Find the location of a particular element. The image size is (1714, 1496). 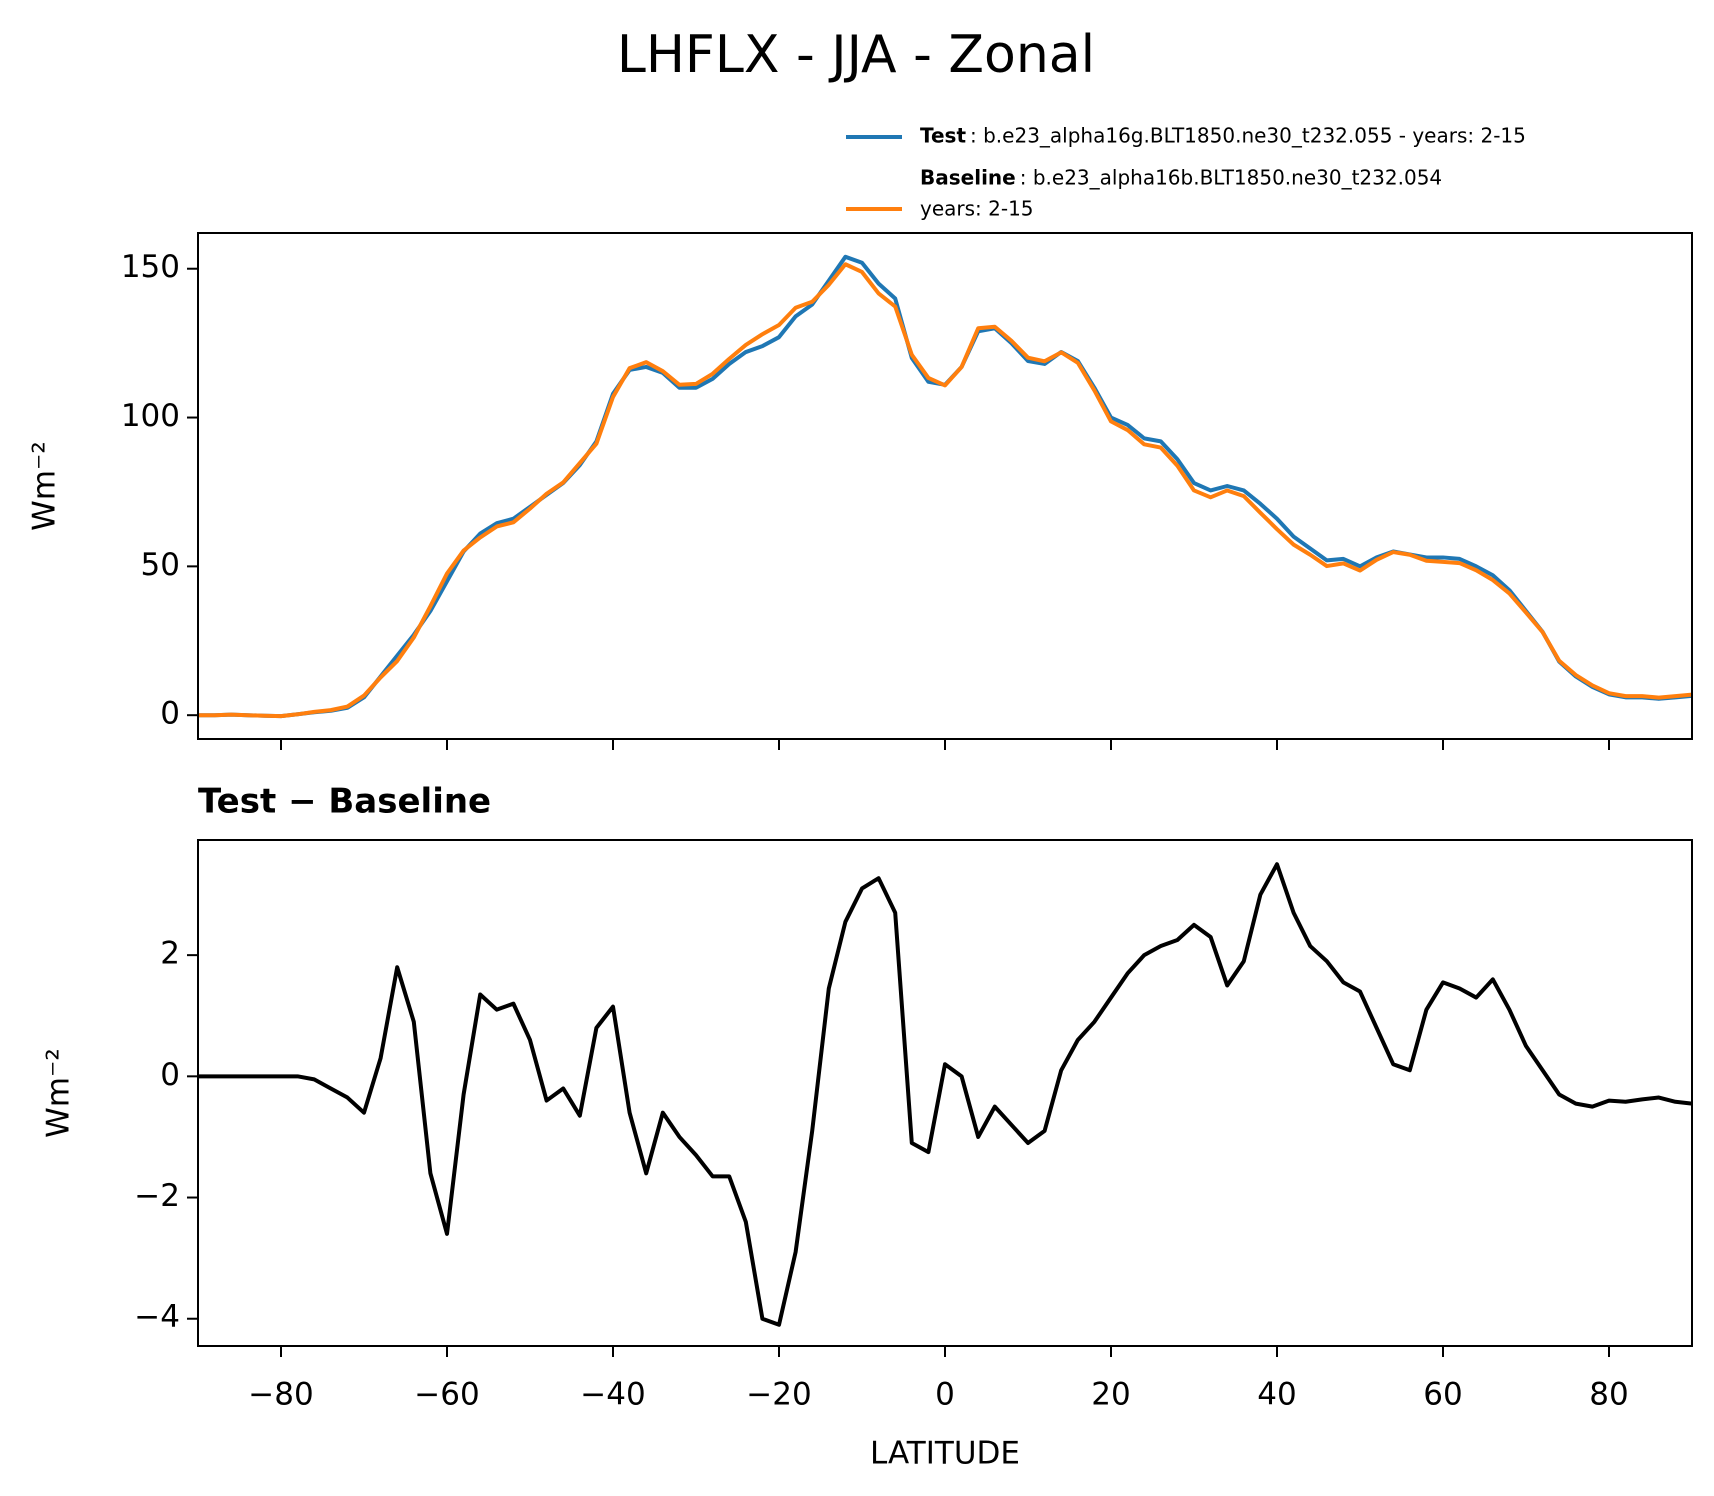

x-tick-label: −60 is located at coordinates (446, 1395).